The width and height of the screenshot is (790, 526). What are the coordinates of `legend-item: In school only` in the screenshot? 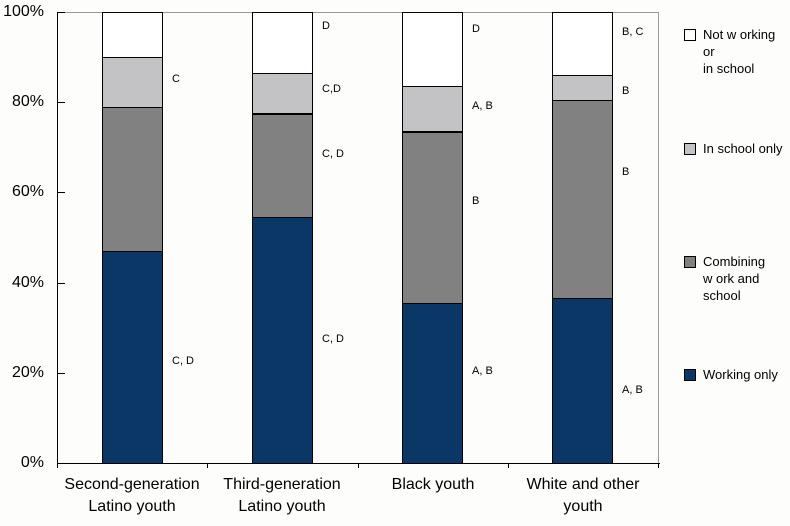 It's located at (736, 148).